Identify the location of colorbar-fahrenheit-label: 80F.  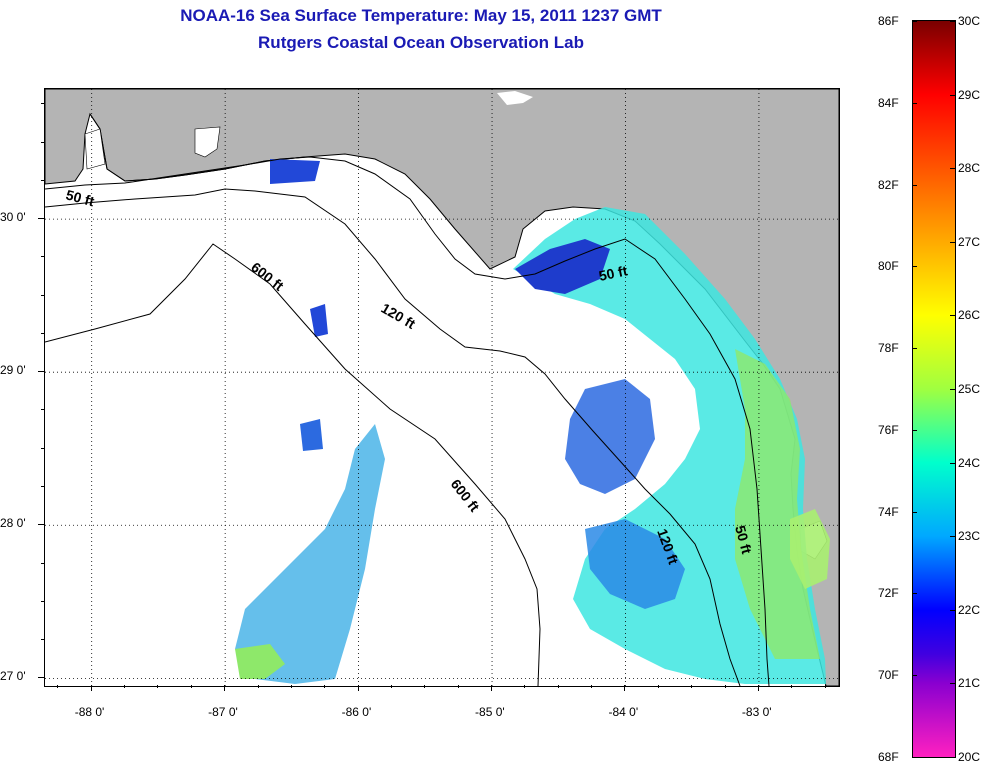
(888, 266).